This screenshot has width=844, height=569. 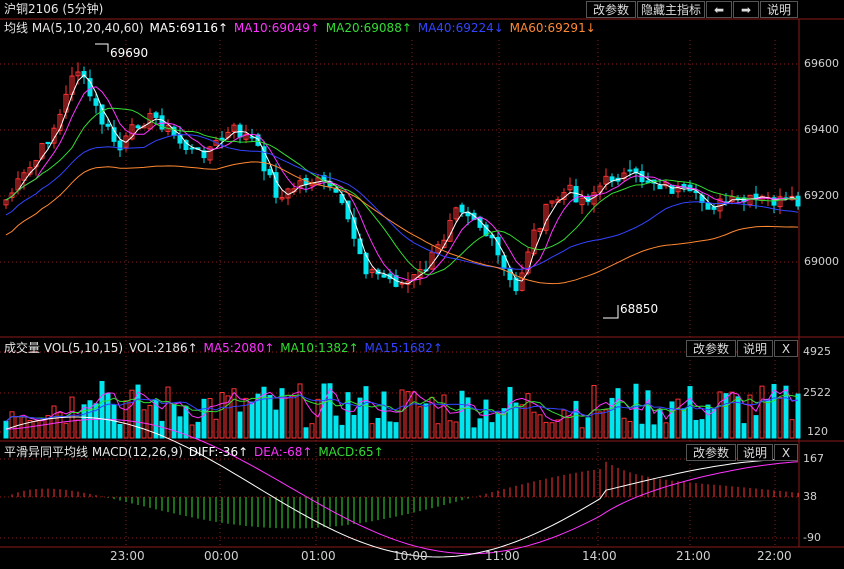 I want to click on macd-help-button: 说明, so click(x=755, y=452).